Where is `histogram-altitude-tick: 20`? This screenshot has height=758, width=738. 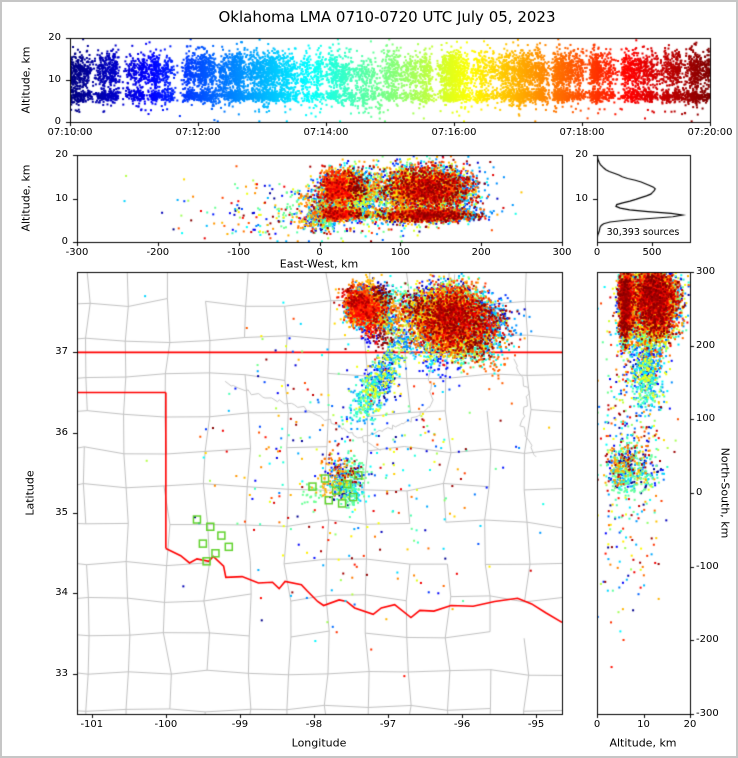
histogram-altitude-tick: 20 is located at coordinates (581, 154).